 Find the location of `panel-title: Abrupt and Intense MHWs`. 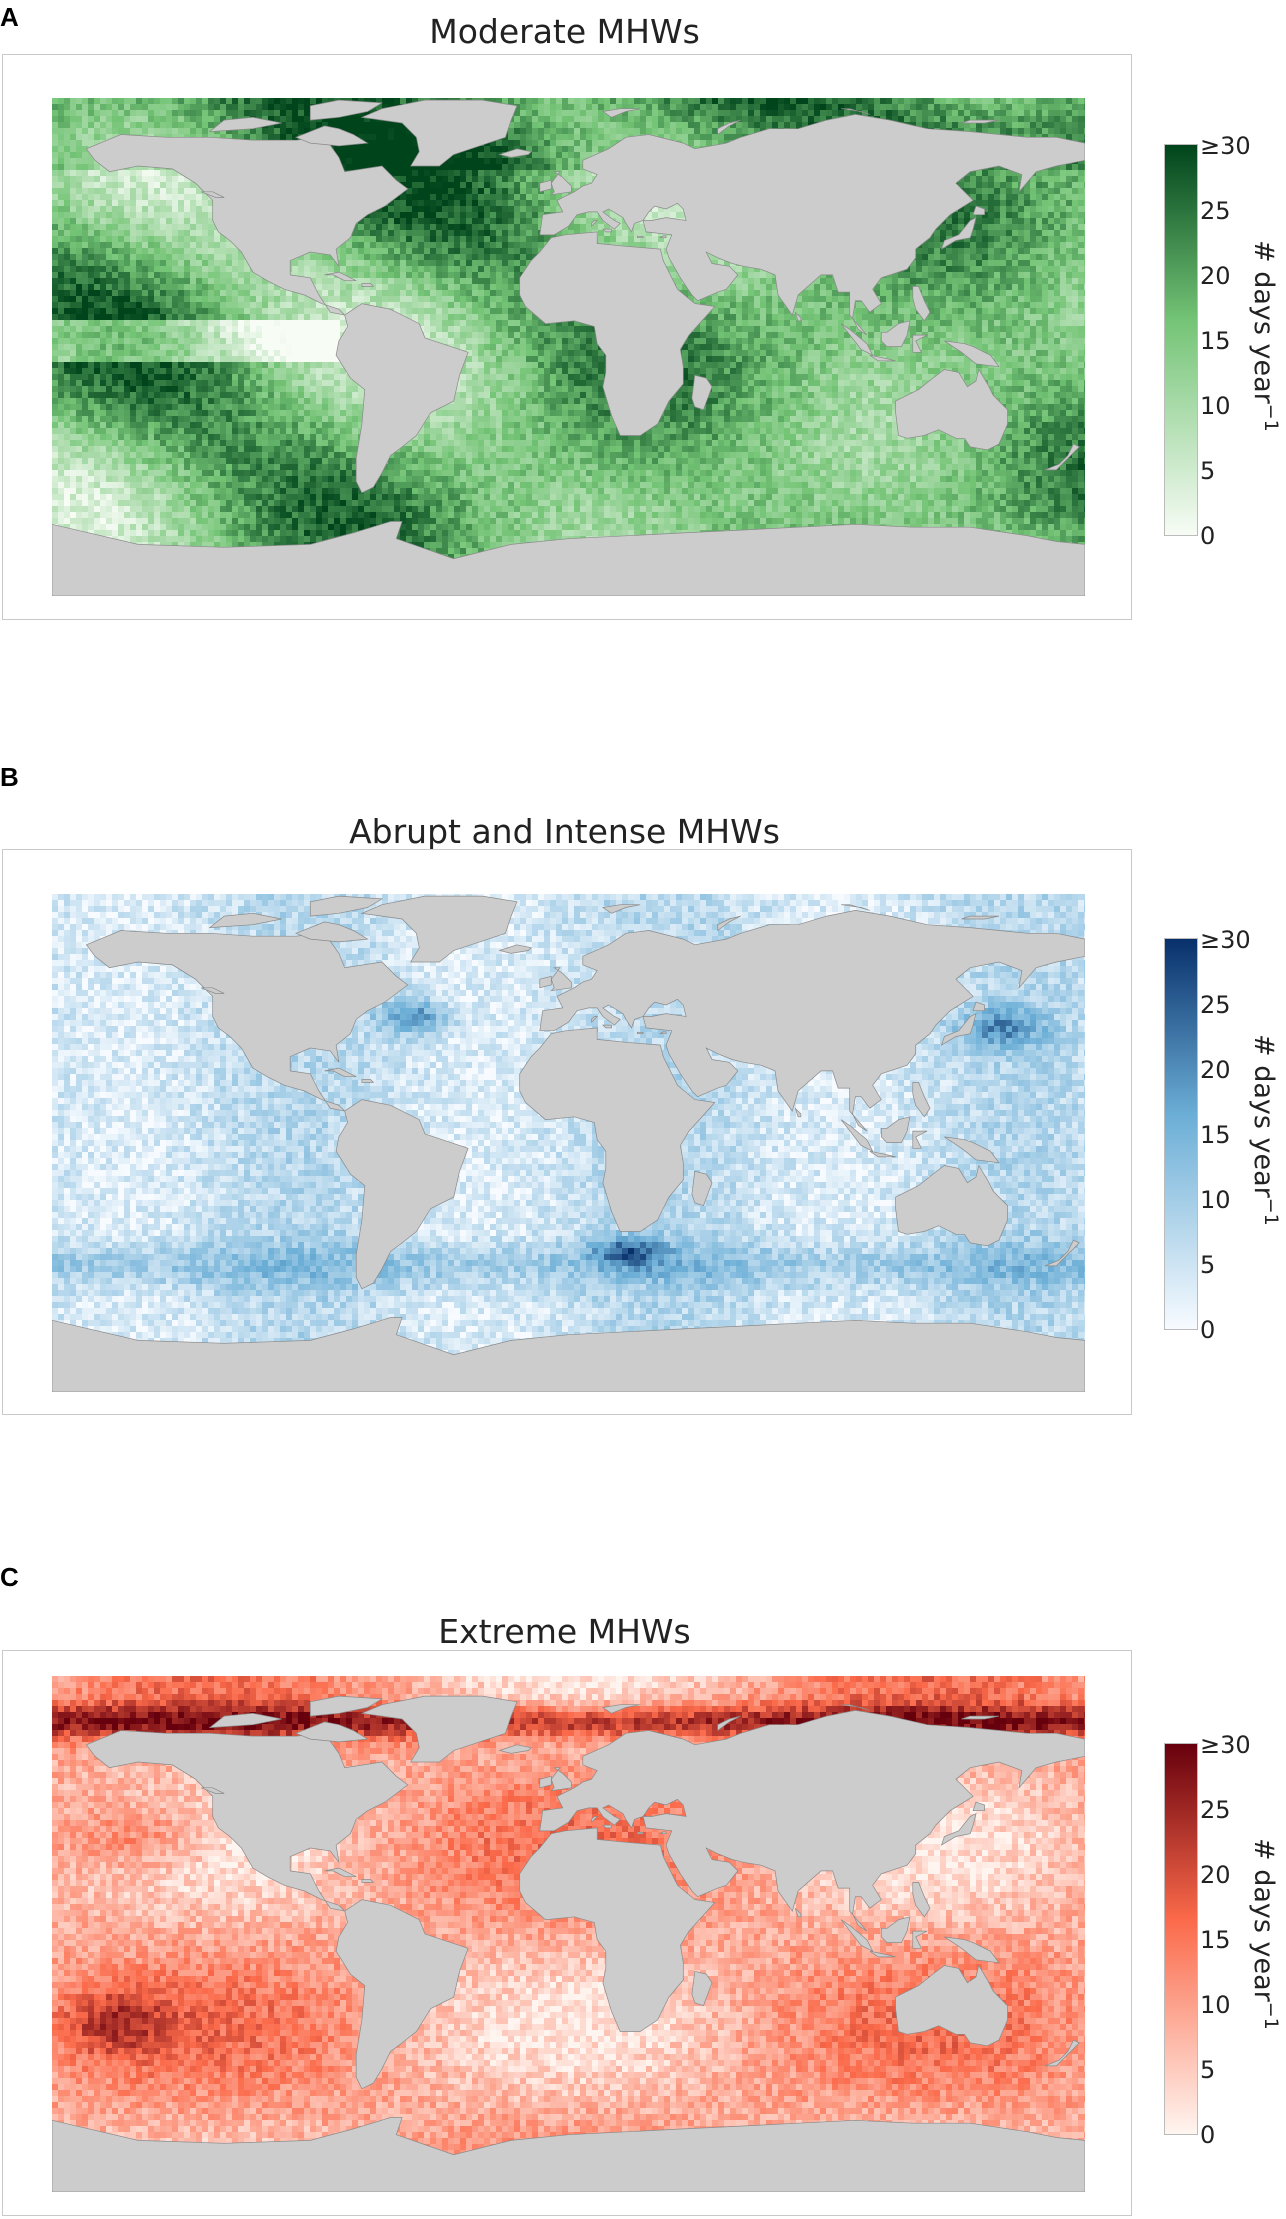

panel-title: Abrupt and Intense MHWs is located at coordinates (564, 831).